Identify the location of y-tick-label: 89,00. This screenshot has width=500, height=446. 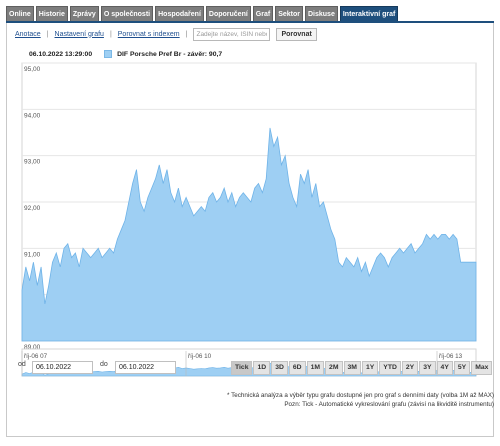
(32, 347).